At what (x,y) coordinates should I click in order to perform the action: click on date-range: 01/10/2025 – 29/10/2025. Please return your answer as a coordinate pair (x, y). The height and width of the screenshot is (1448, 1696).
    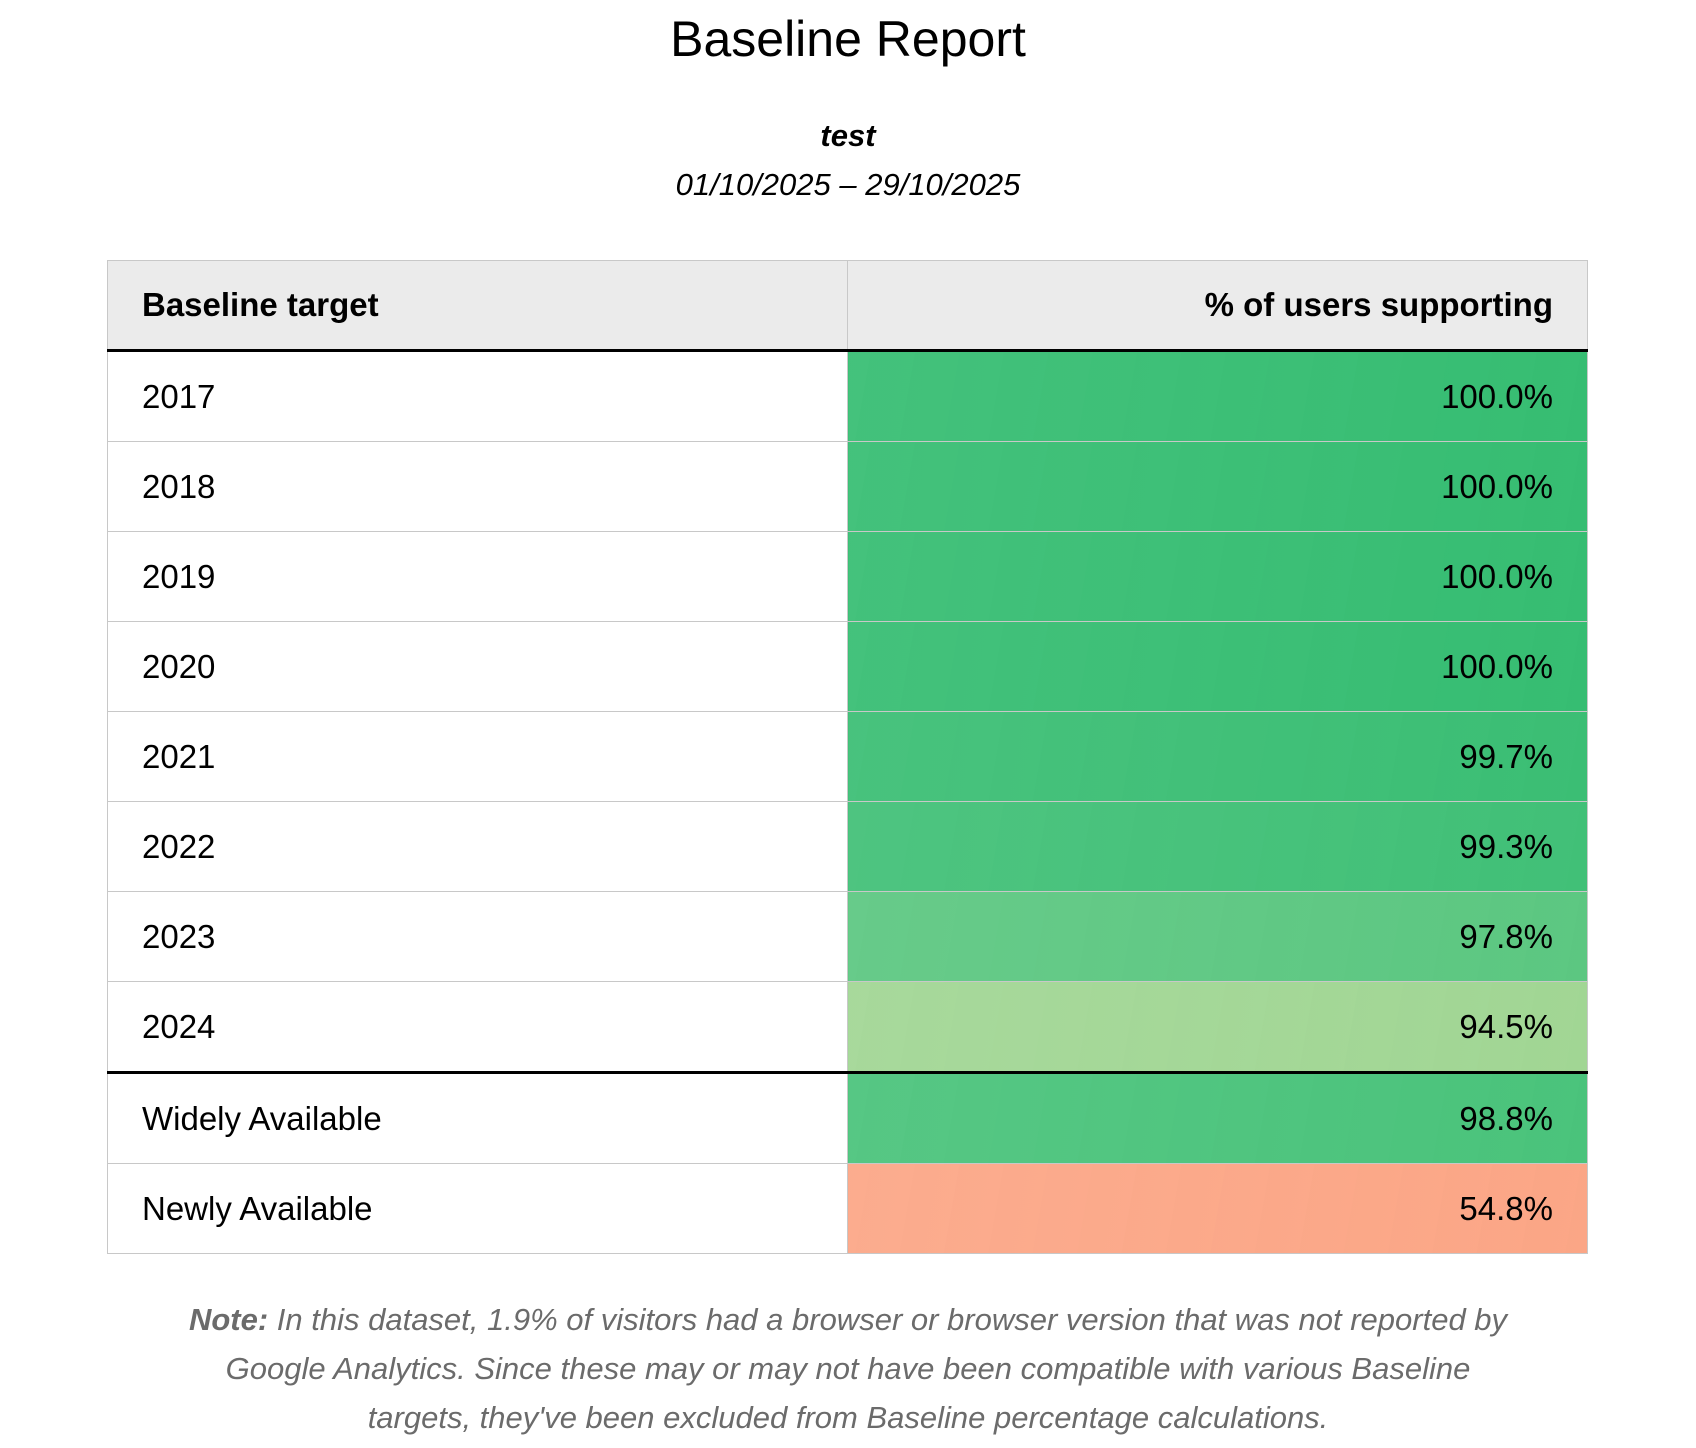
    Looking at the image, I should click on (848, 184).